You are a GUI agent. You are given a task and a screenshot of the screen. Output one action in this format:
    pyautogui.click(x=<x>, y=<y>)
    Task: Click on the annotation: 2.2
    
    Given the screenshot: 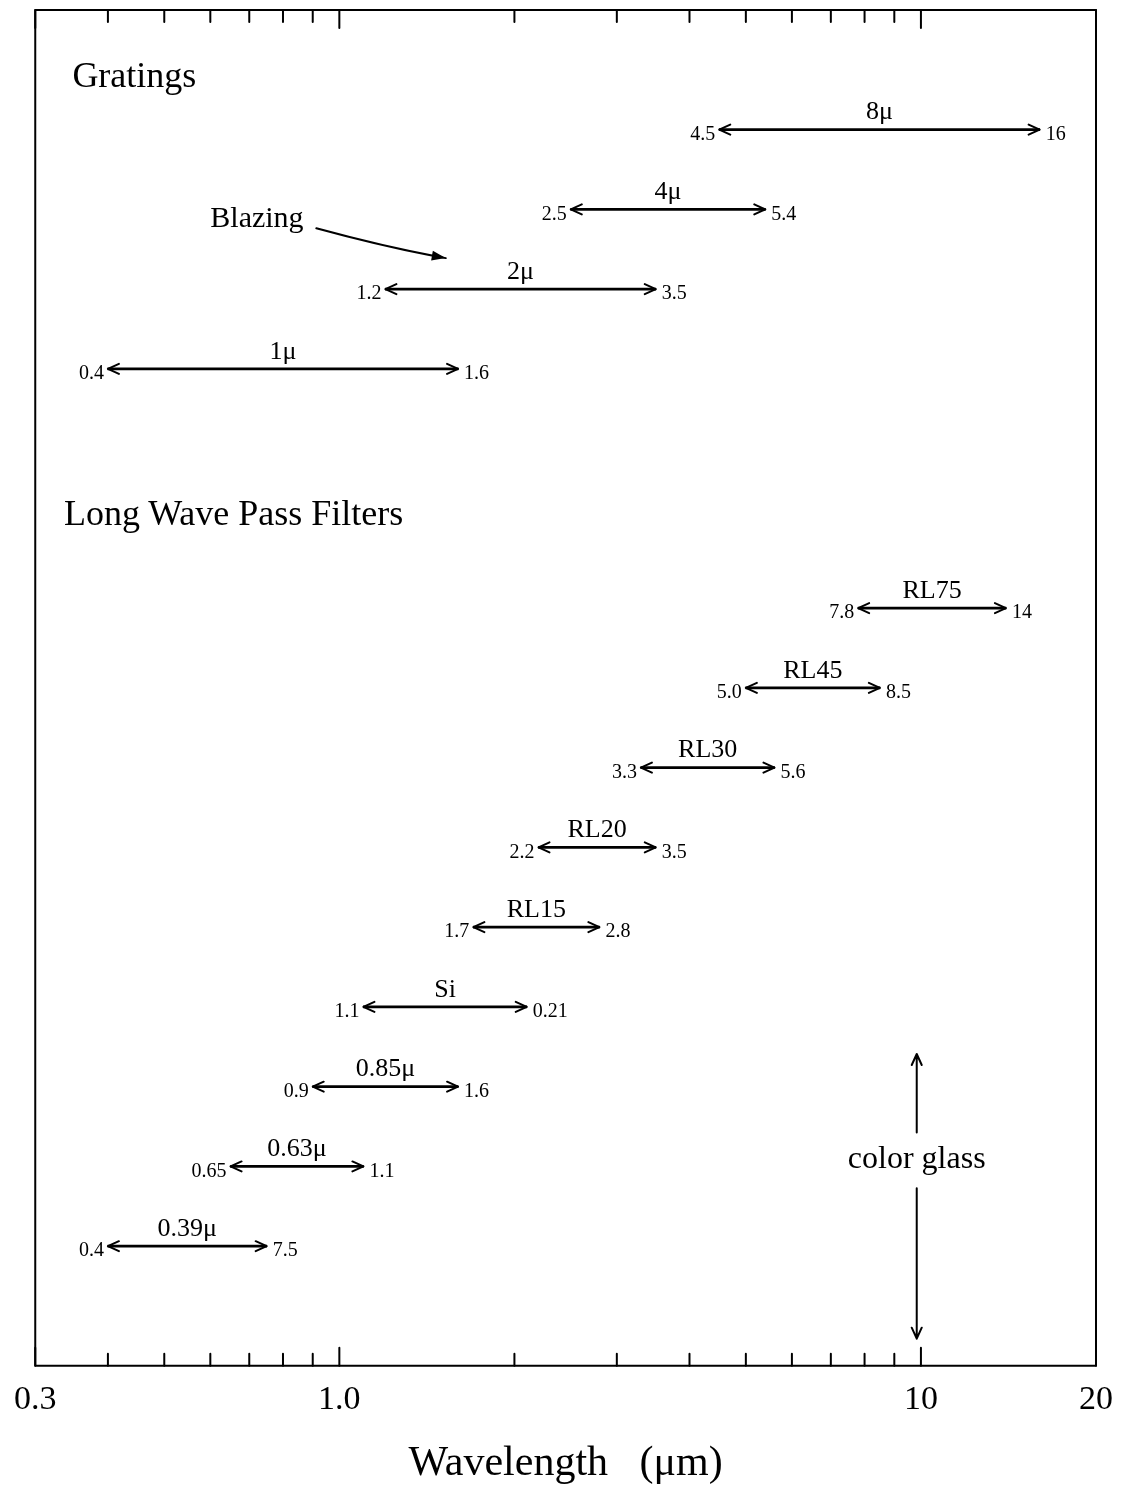 What is the action you would take?
    pyautogui.click(x=522, y=850)
    